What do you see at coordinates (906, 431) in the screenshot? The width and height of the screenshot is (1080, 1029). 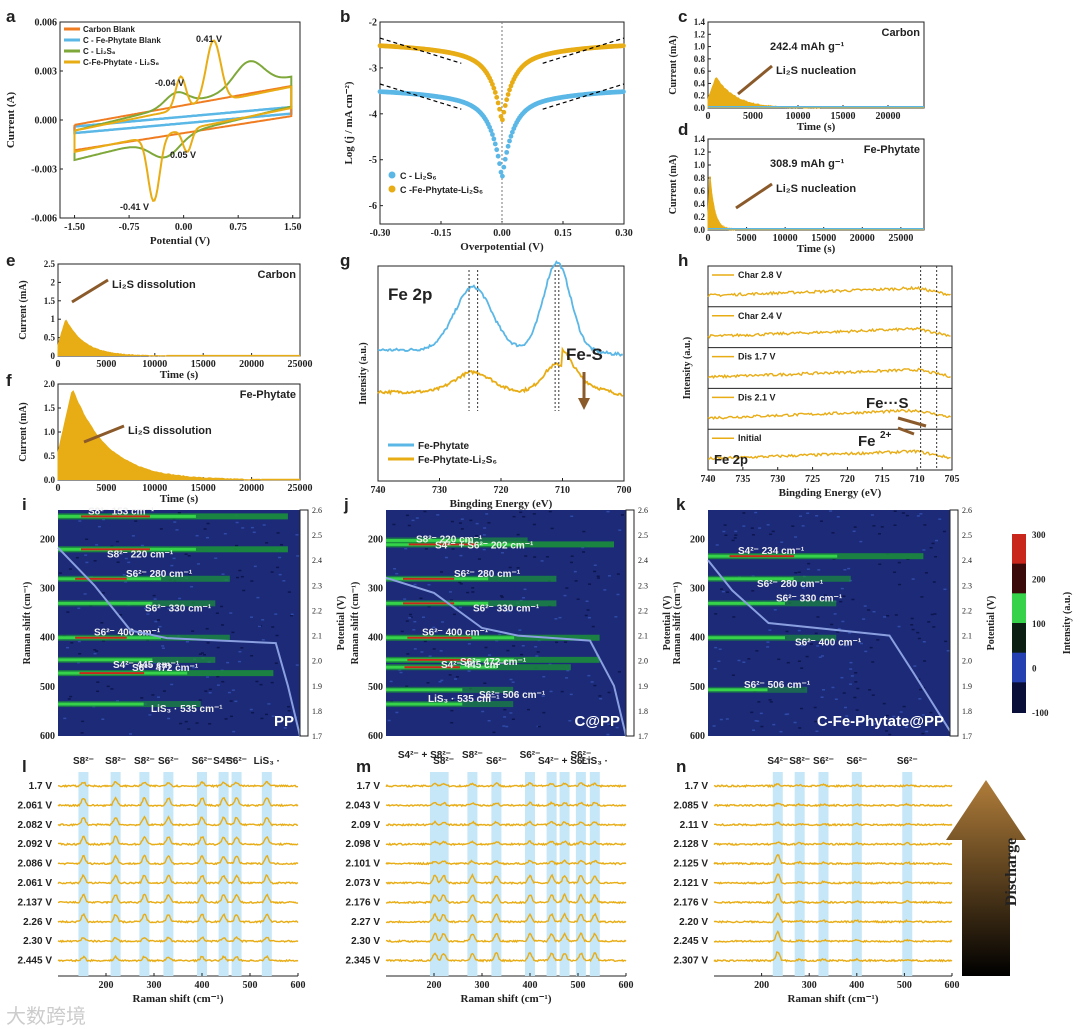 I see `panel-h-arrow` at bounding box center [906, 431].